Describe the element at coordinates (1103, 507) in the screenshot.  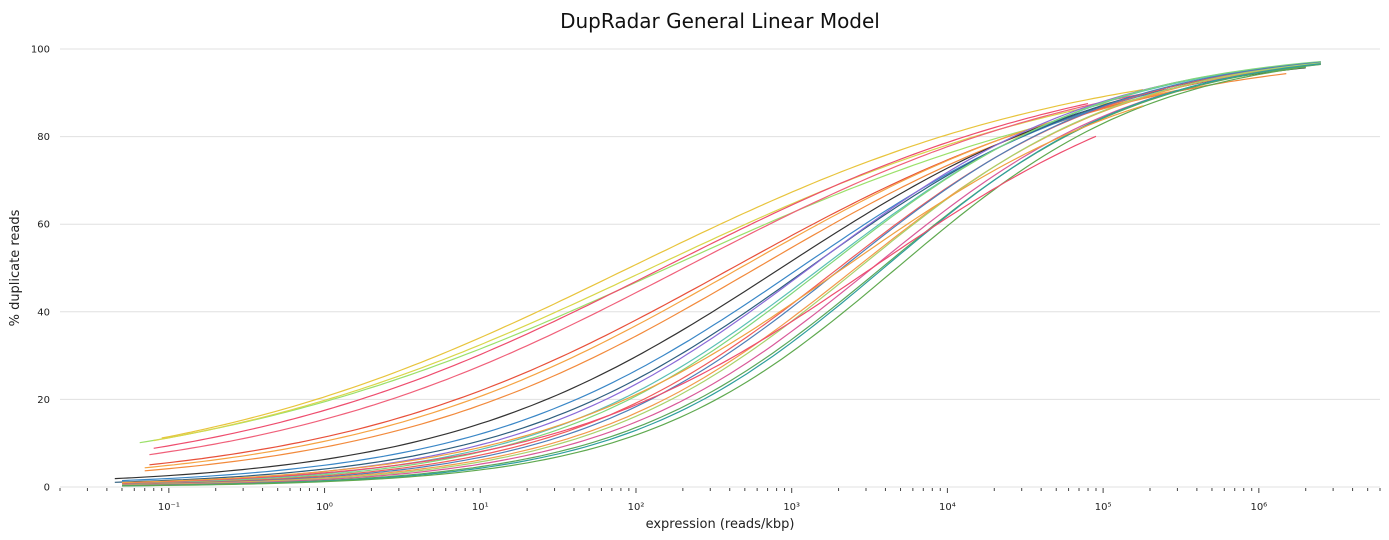
I see `x-tick-label: 10⁵` at that location.